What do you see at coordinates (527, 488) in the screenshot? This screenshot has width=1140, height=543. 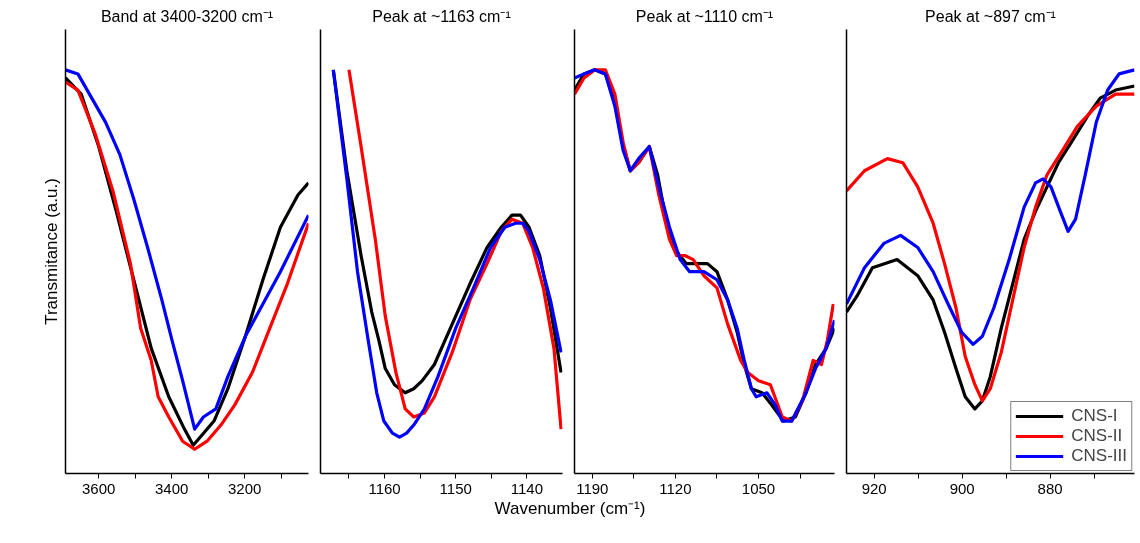 I see `x-tick-label: 1140` at bounding box center [527, 488].